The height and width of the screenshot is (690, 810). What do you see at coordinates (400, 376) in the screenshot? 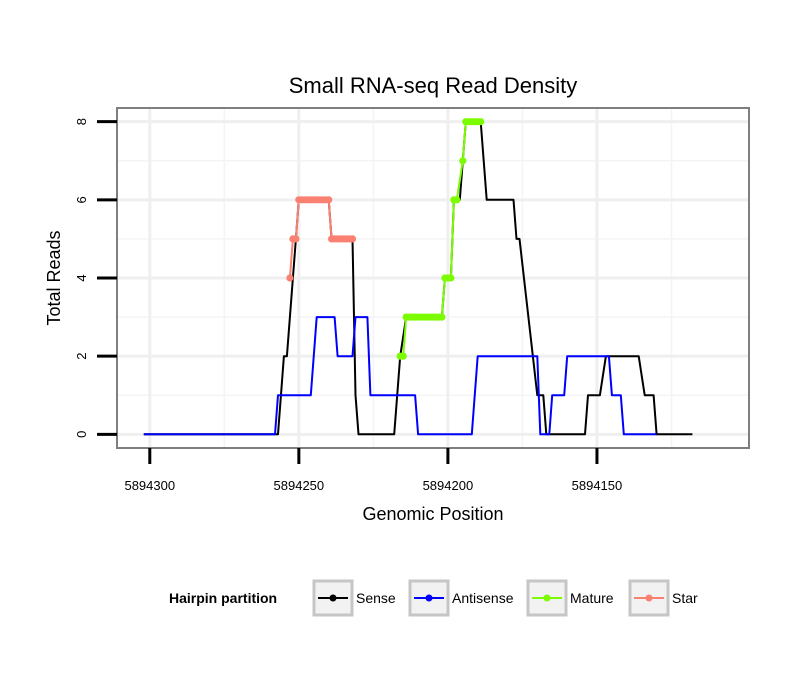
I see `series-line-antisense` at bounding box center [400, 376].